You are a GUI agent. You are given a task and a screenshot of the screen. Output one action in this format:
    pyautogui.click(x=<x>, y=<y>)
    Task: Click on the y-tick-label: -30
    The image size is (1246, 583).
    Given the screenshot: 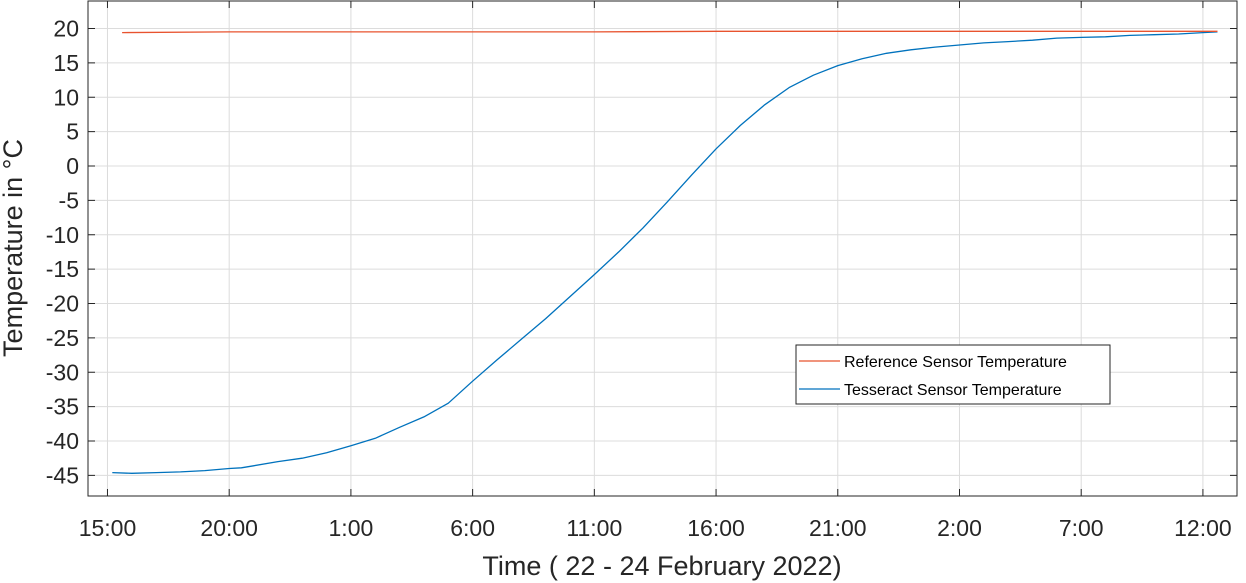 What is the action you would take?
    pyautogui.click(x=62, y=372)
    